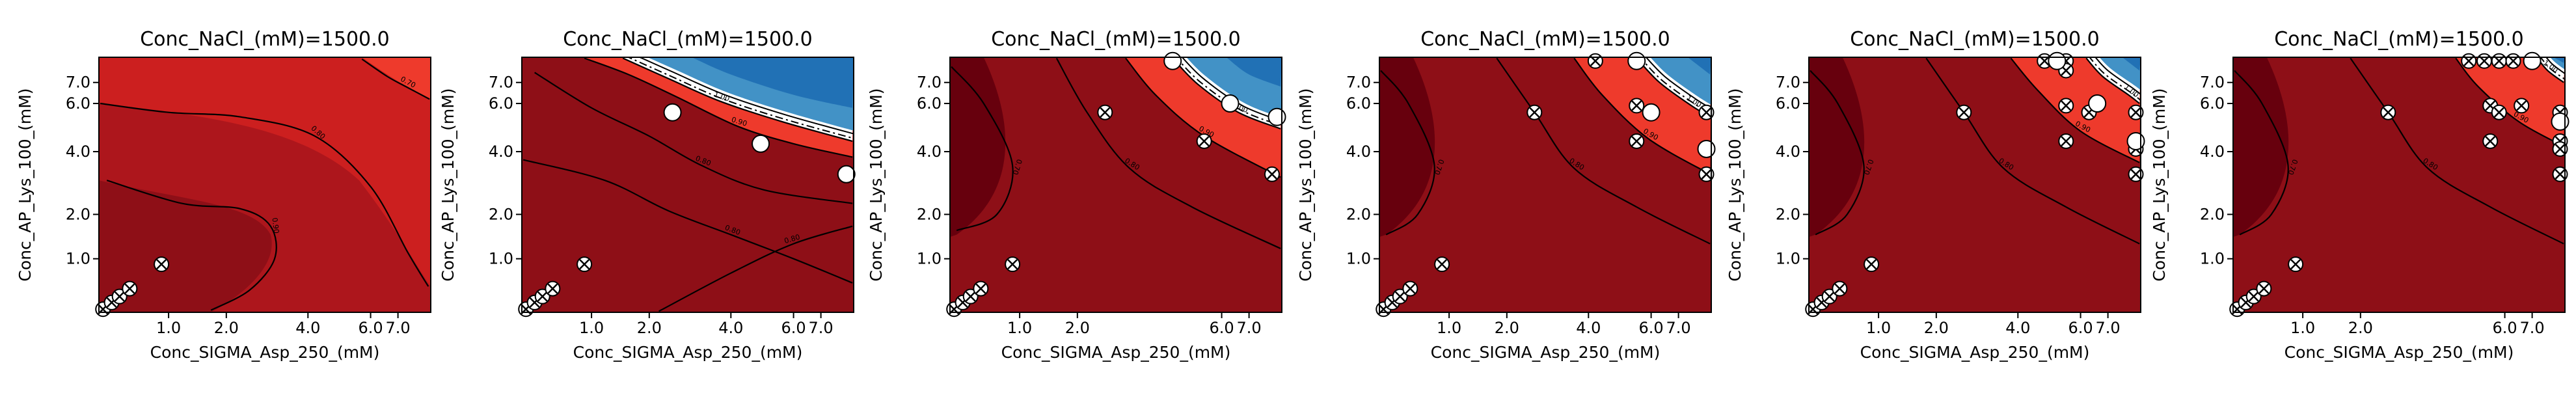 The image size is (2576, 393). Describe the element at coordinates (1249, 328) in the screenshot. I see `x-tick-label: 7.0` at that location.